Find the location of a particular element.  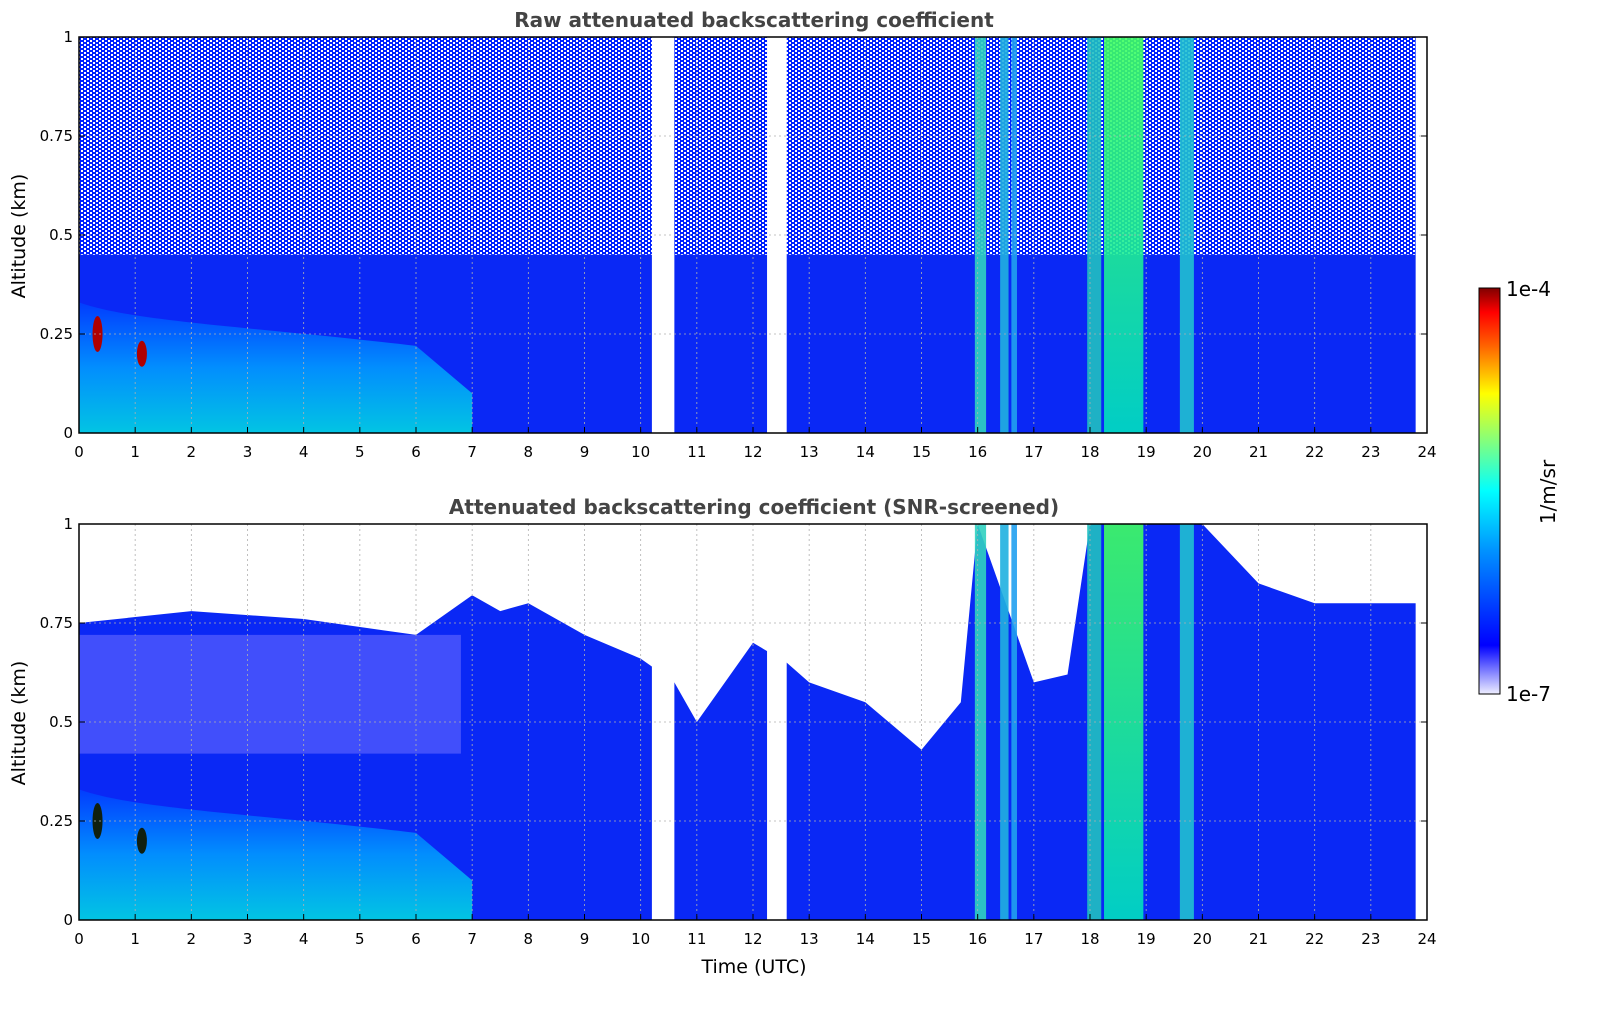

colorbar: 1e-4 1e-7 1/m/sr is located at coordinates (1519, 491).